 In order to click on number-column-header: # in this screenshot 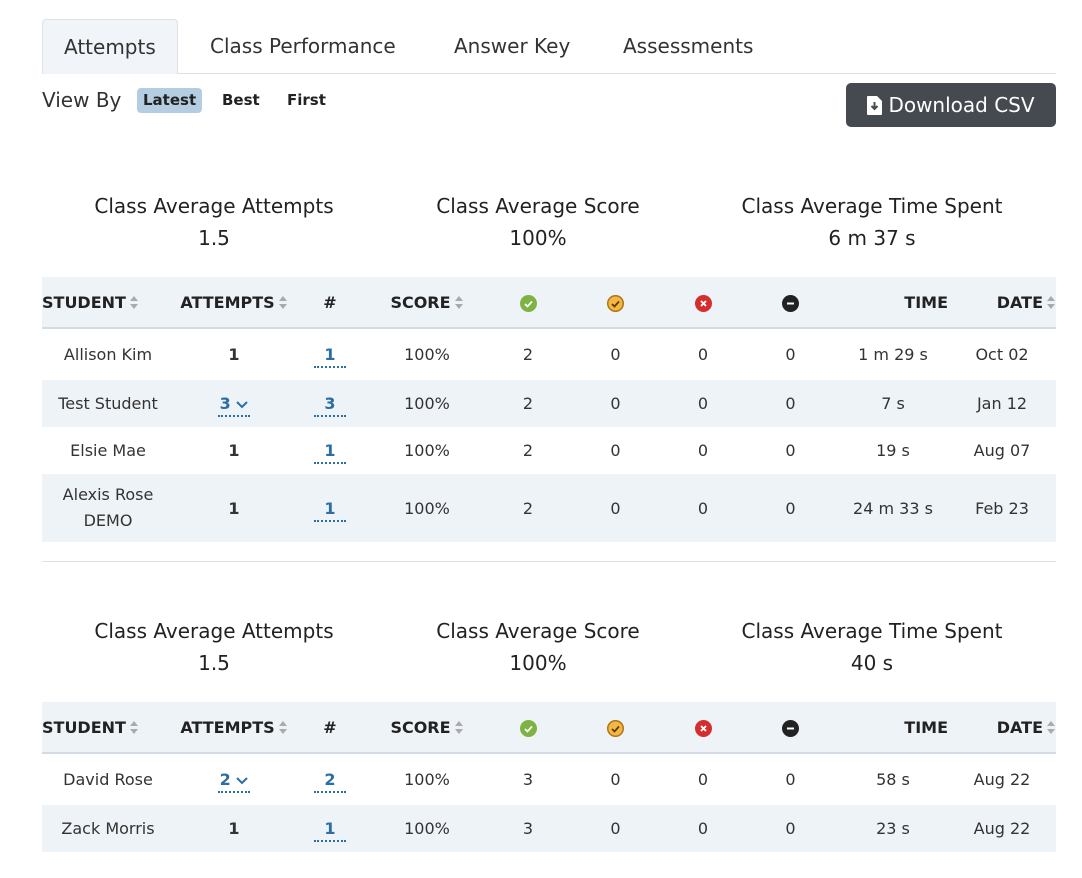, I will do `click(330, 303)`.